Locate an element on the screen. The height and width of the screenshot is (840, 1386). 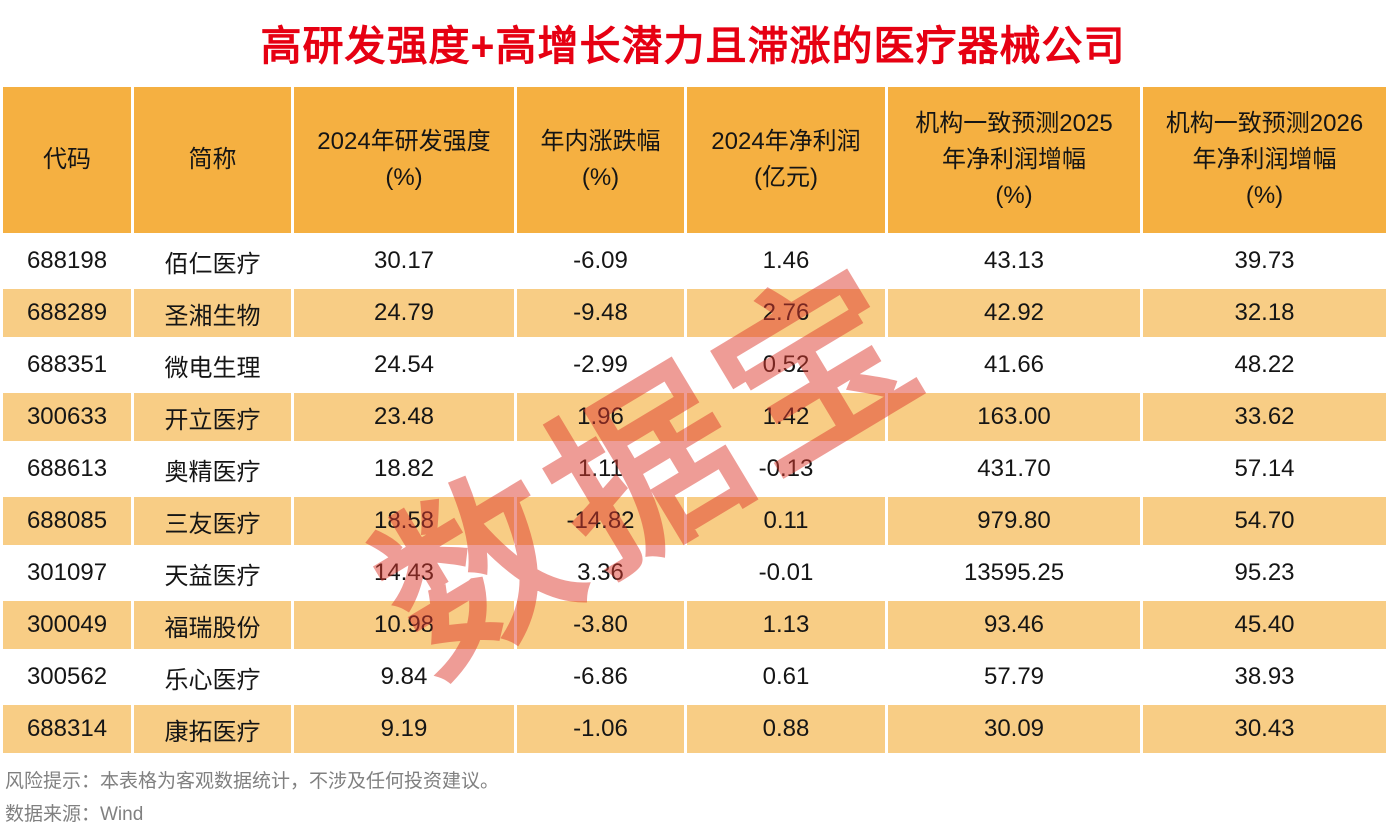
table-cell: 1.42 is located at coordinates (786, 417).